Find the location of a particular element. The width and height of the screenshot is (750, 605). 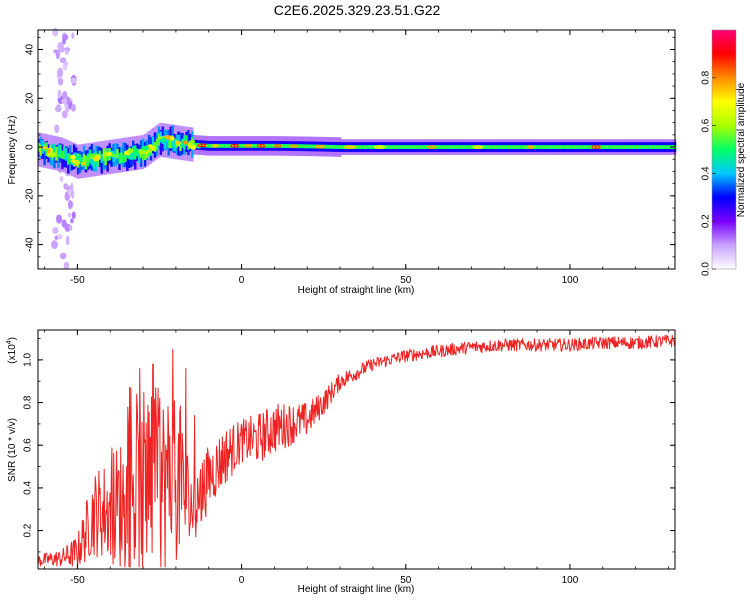

snr-x-tick-label: -50 is located at coordinates (77, 580).